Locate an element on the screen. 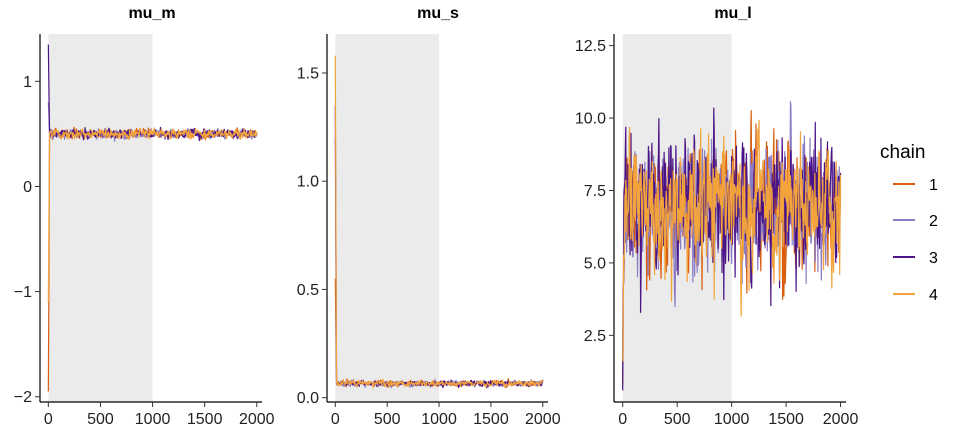 The image size is (957, 438). y-tick-label: 1.0 is located at coordinates (308, 182).